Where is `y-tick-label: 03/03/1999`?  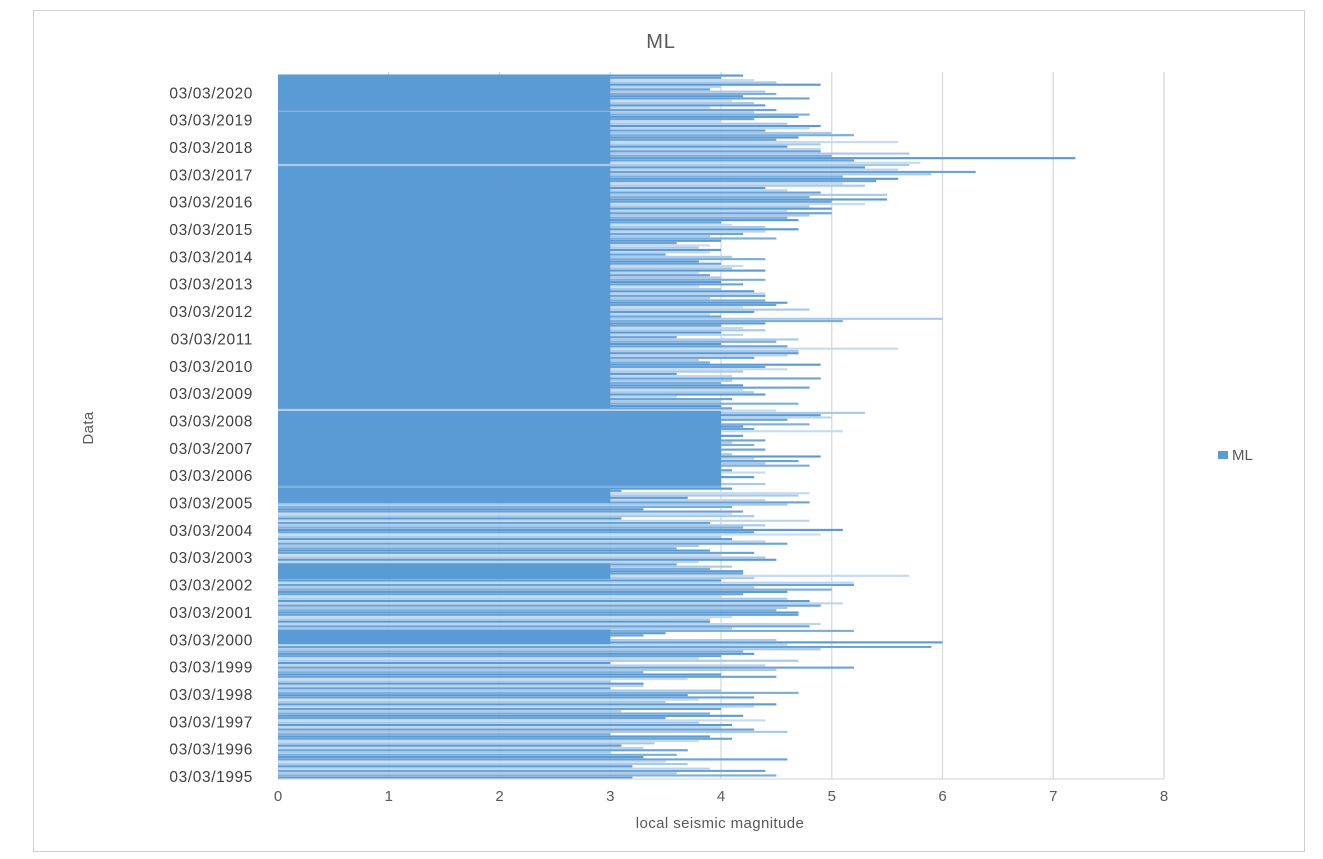
y-tick-label: 03/03/1999 is located at coordinates (211, 668).